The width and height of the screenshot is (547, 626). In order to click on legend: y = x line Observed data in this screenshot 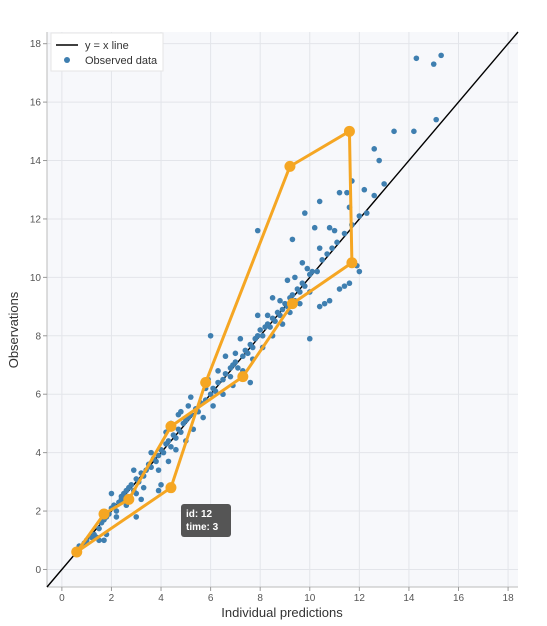, I will do `click(107, 52)`.